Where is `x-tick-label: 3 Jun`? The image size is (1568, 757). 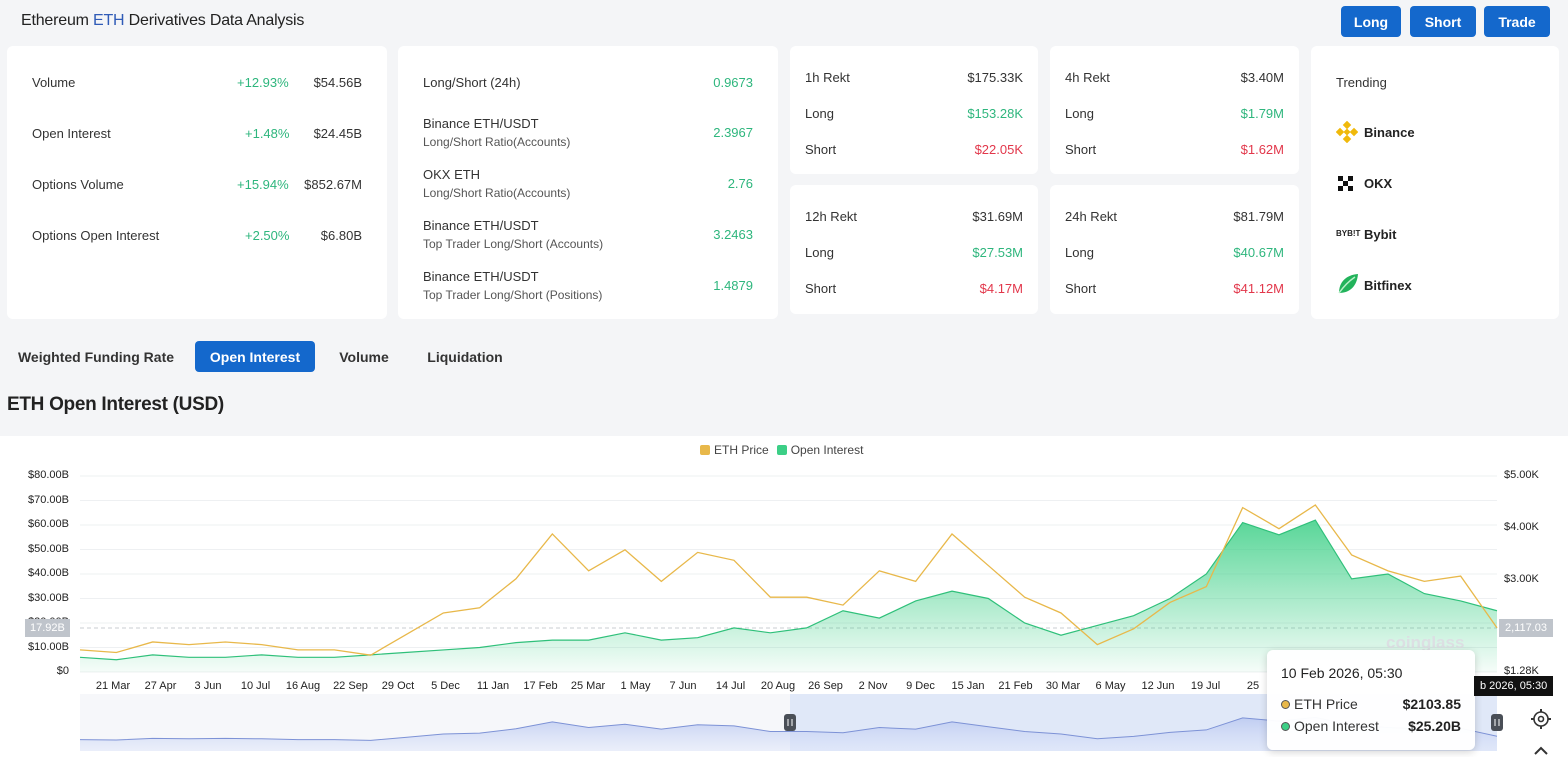 x-tick-label: 3 Jun is located at coordinates (208, 686).